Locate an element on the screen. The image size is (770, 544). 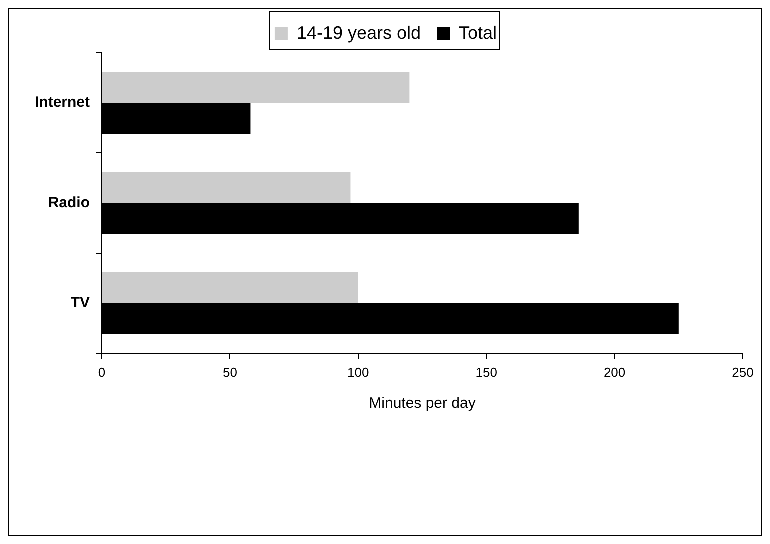
y-tick-label: Radio is located at coordinates (69, 203).